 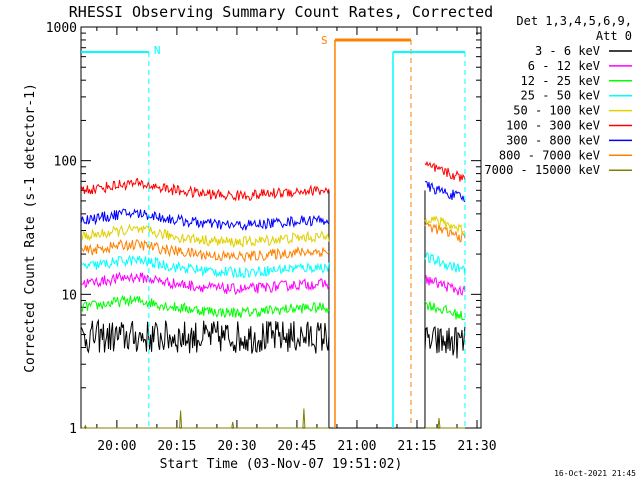 I want to click on legend-label: 7000 - 15000 keV, so click(x=542, y=170).